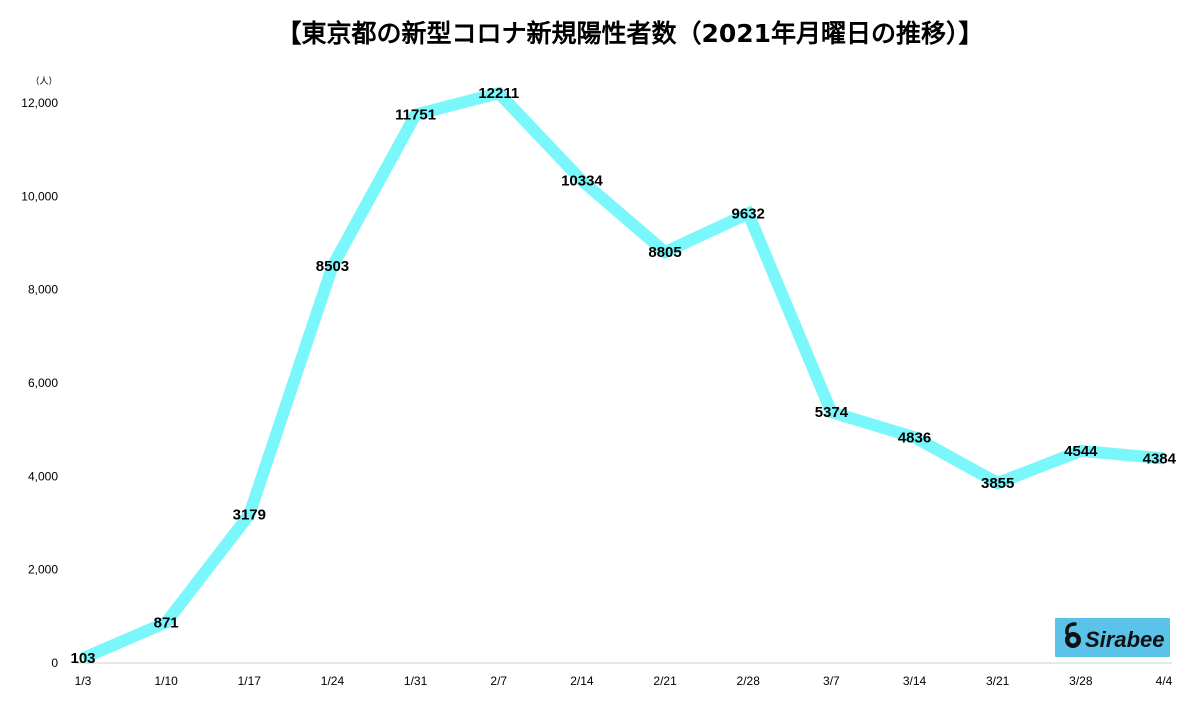 This screenshot has width=1200, height=707. Describe the element at coordinates (831, 681) in the screenshot. I see `x-tick-label: 3/7` at that location.